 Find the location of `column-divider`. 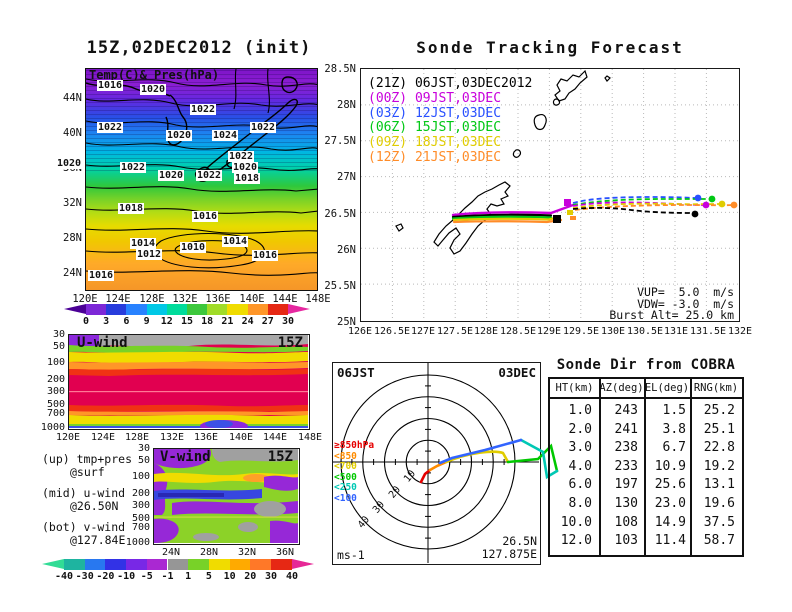

column-divider is located at coordinates (691, 467).